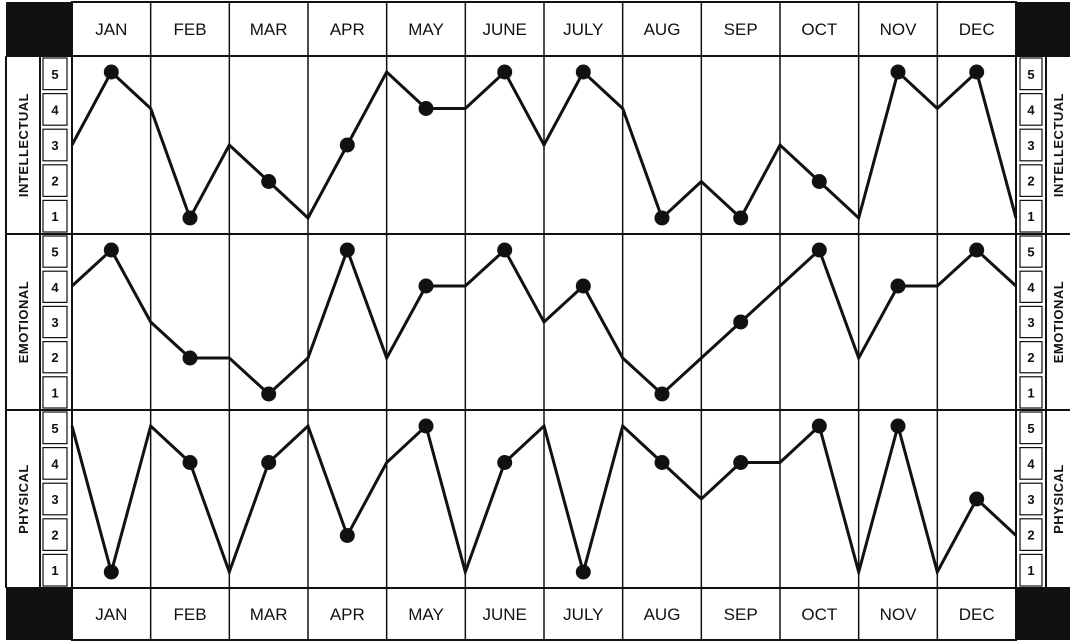 This screenshot has height=643, width=1070. I want to click on series-label-right: INTELLECTUAL, so click(1058, 145).